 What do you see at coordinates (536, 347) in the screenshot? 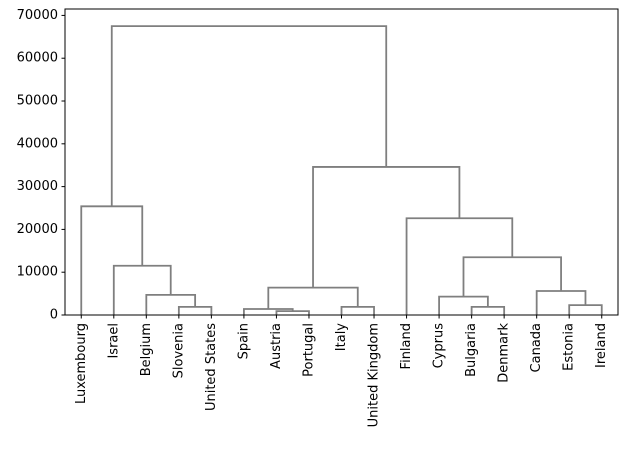
I see `x-tick-label: Canada` at bounding box center [536, 347].